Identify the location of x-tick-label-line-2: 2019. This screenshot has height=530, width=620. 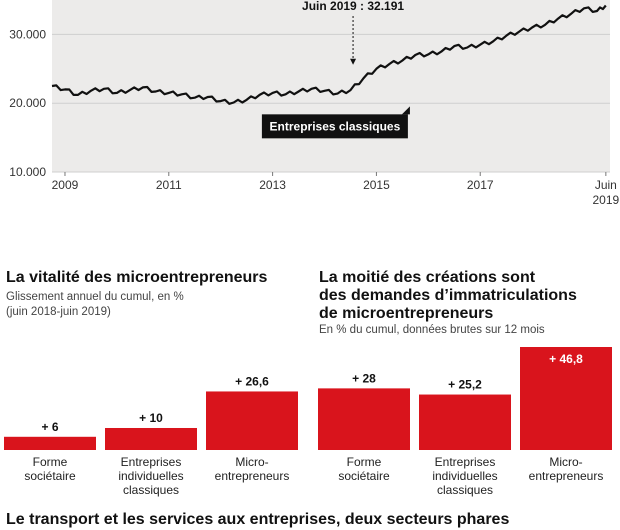
(605, 200).